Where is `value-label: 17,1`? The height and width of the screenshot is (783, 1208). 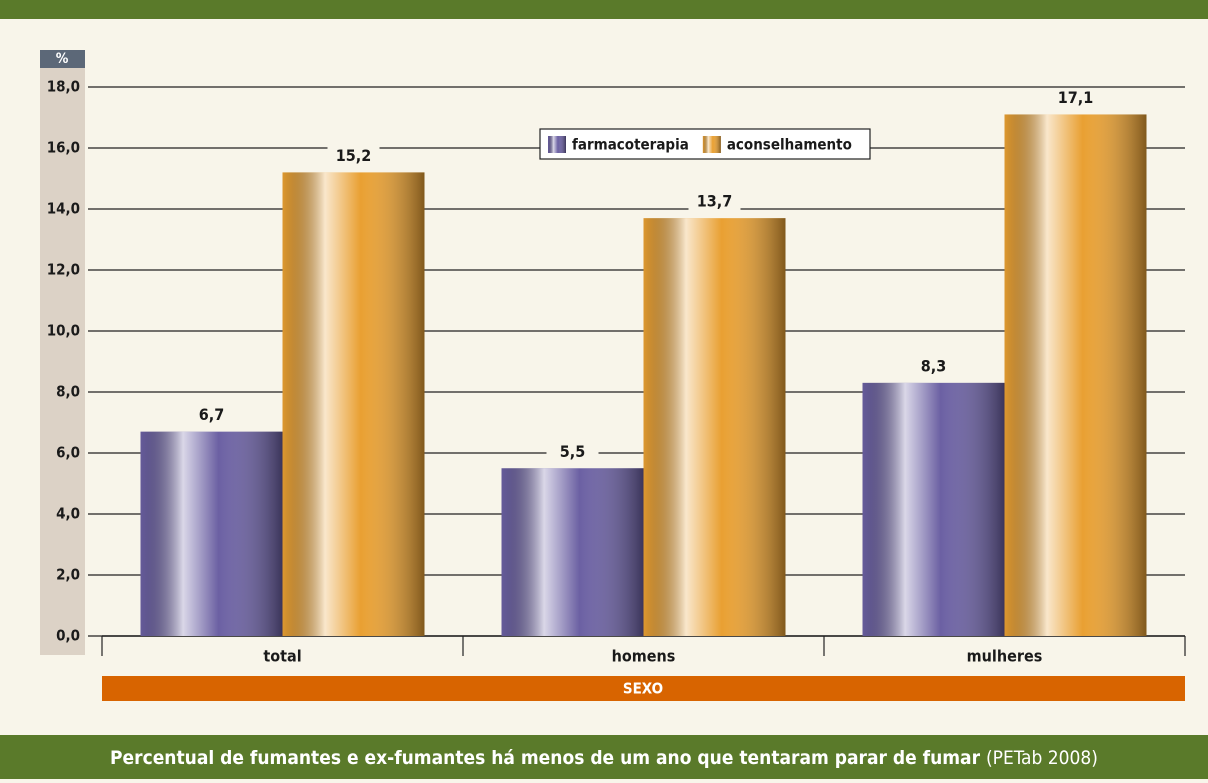 value-label: 17,1 is located at coordinates (1076, 97).